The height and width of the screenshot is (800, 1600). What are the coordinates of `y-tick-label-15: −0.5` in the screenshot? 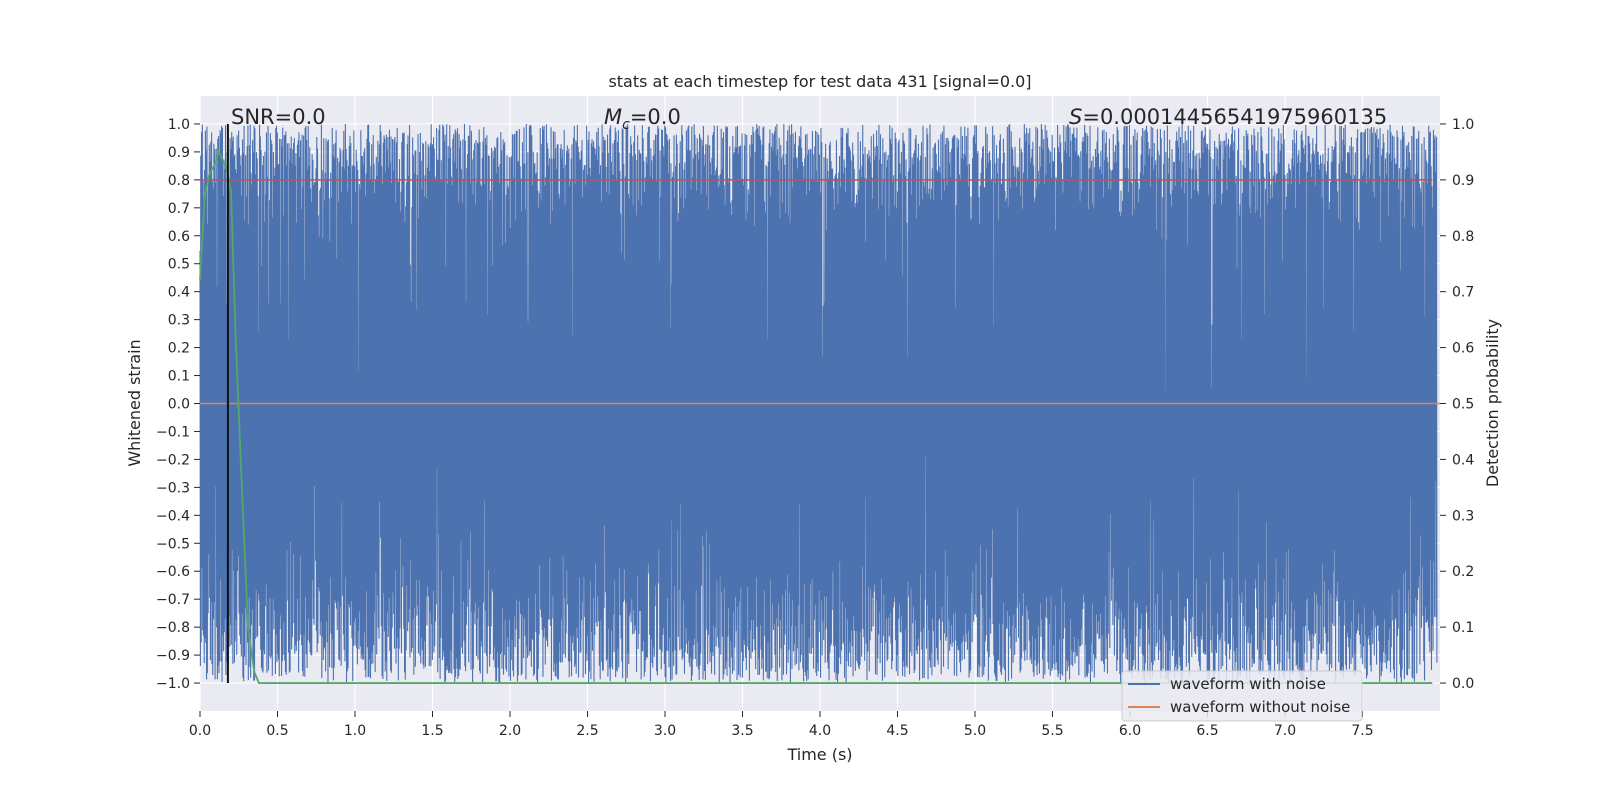 It's located at (173, 544).